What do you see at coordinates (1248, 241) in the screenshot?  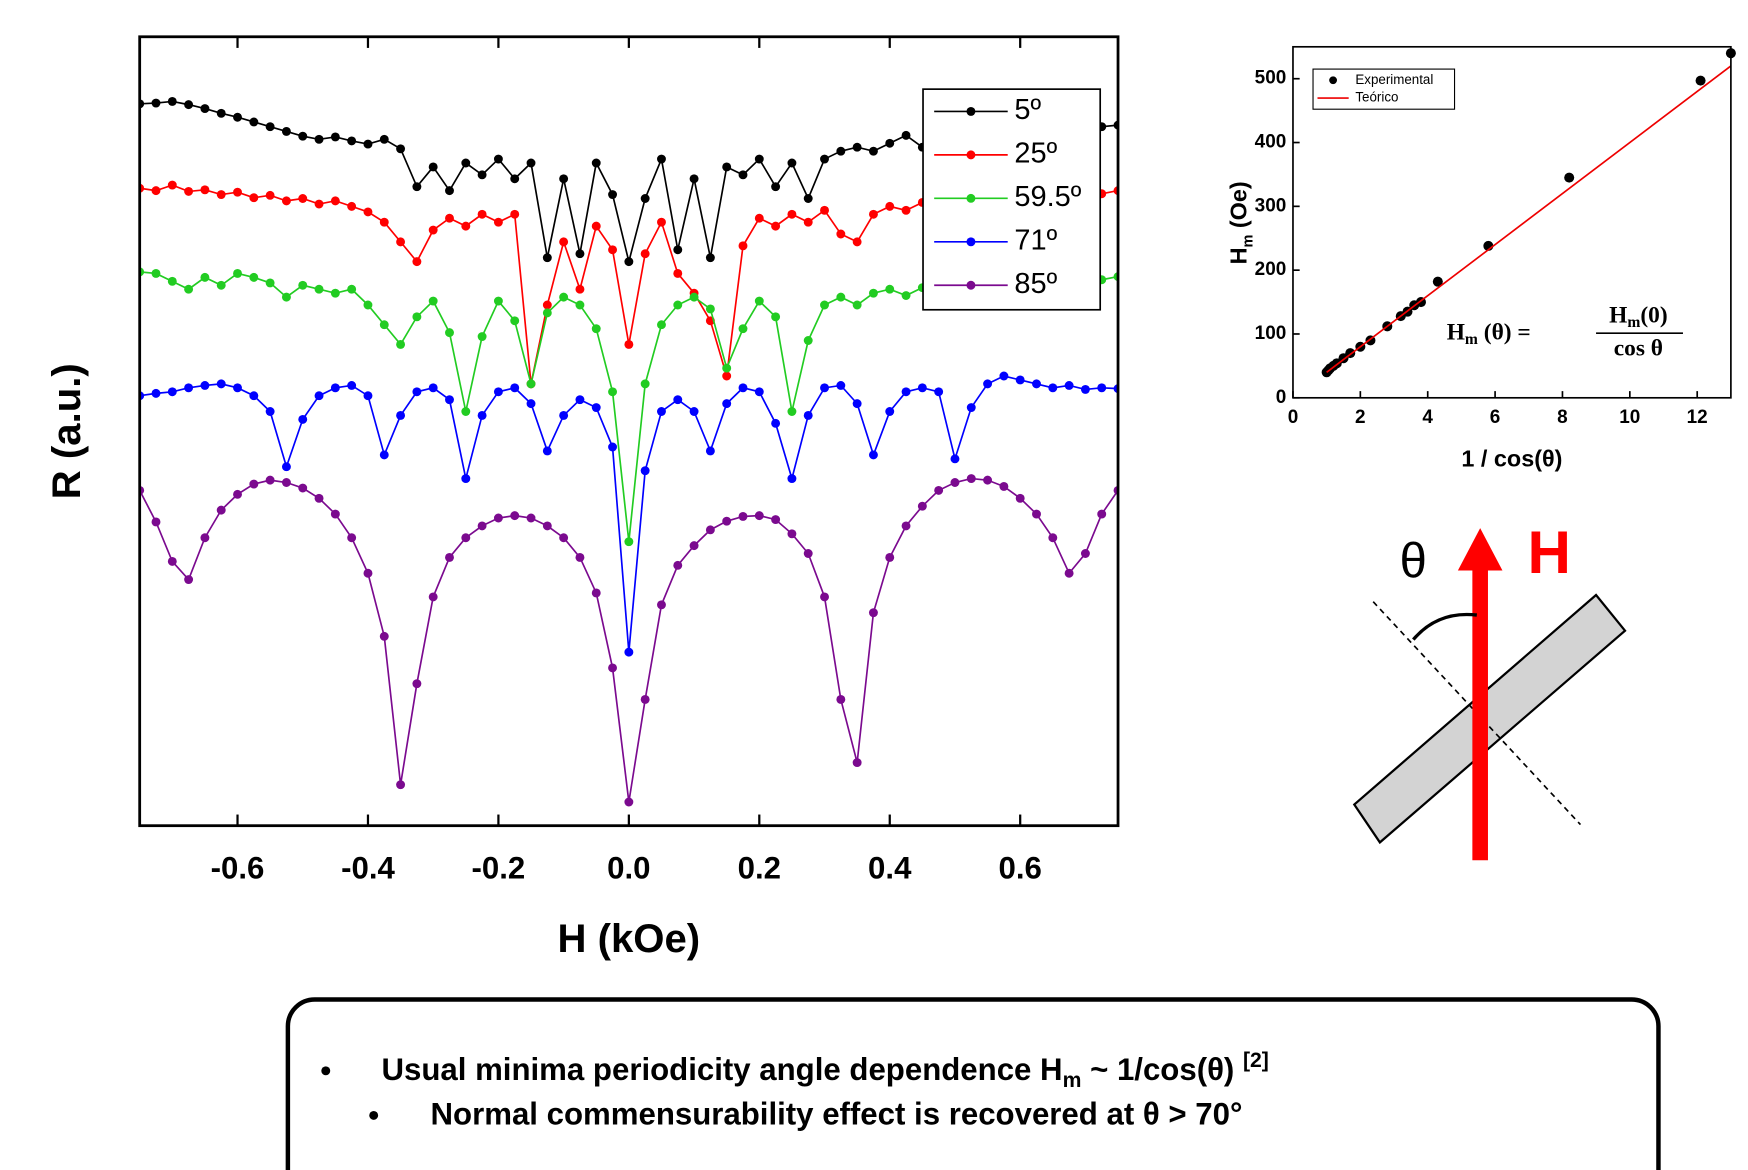 I see `y-label-part: m` at bounding box center [1248, 241].